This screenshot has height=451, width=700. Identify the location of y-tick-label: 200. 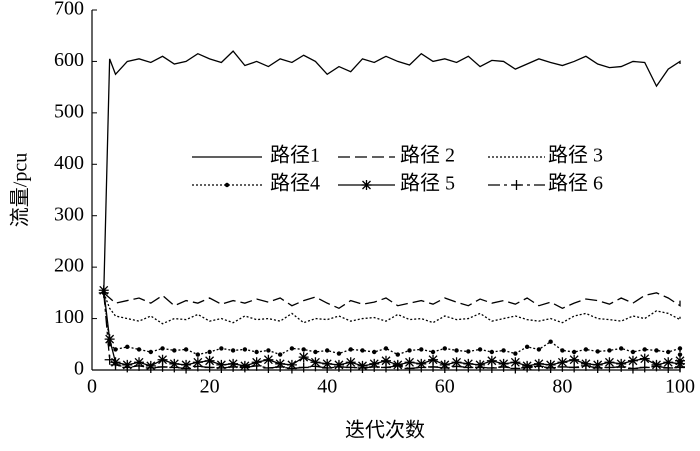
(69, 266).